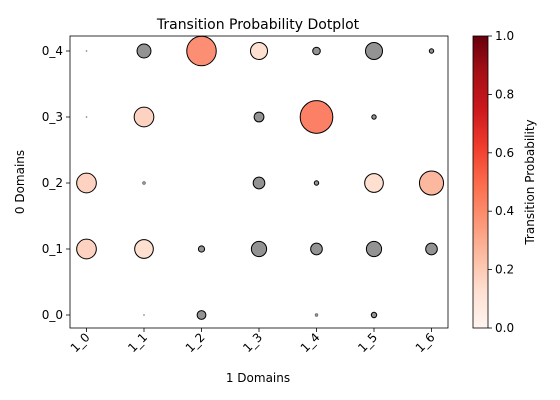 The width and height of the screenshot is (560, 400). Describe the element at coordinates (504, 270) in the screenshot. I see `colorbar-tick-label-0.2: 0.2` at that location.